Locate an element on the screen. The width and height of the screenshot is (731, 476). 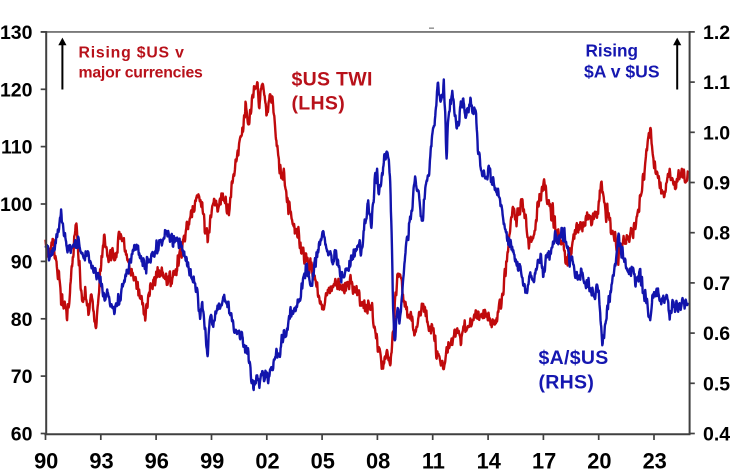
svg-text: 80 is located at coordinates (22, 320).